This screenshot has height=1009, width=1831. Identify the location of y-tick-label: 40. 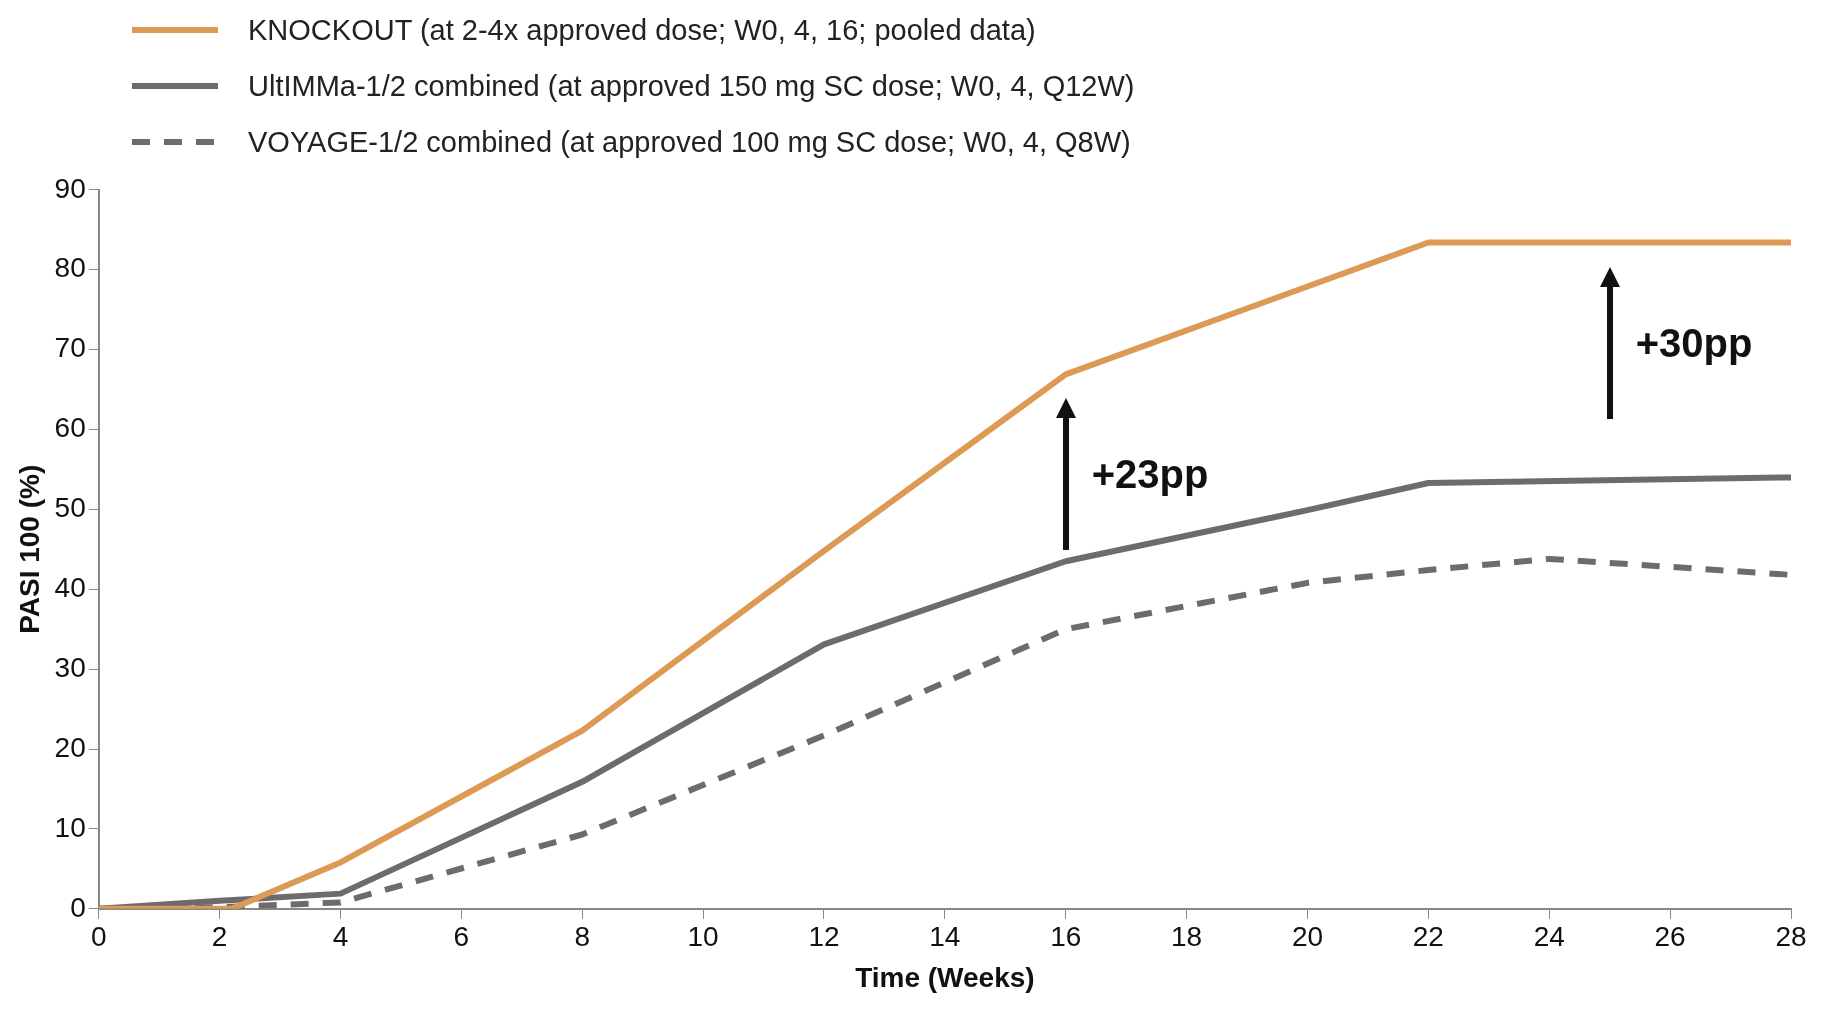
(70, 587).